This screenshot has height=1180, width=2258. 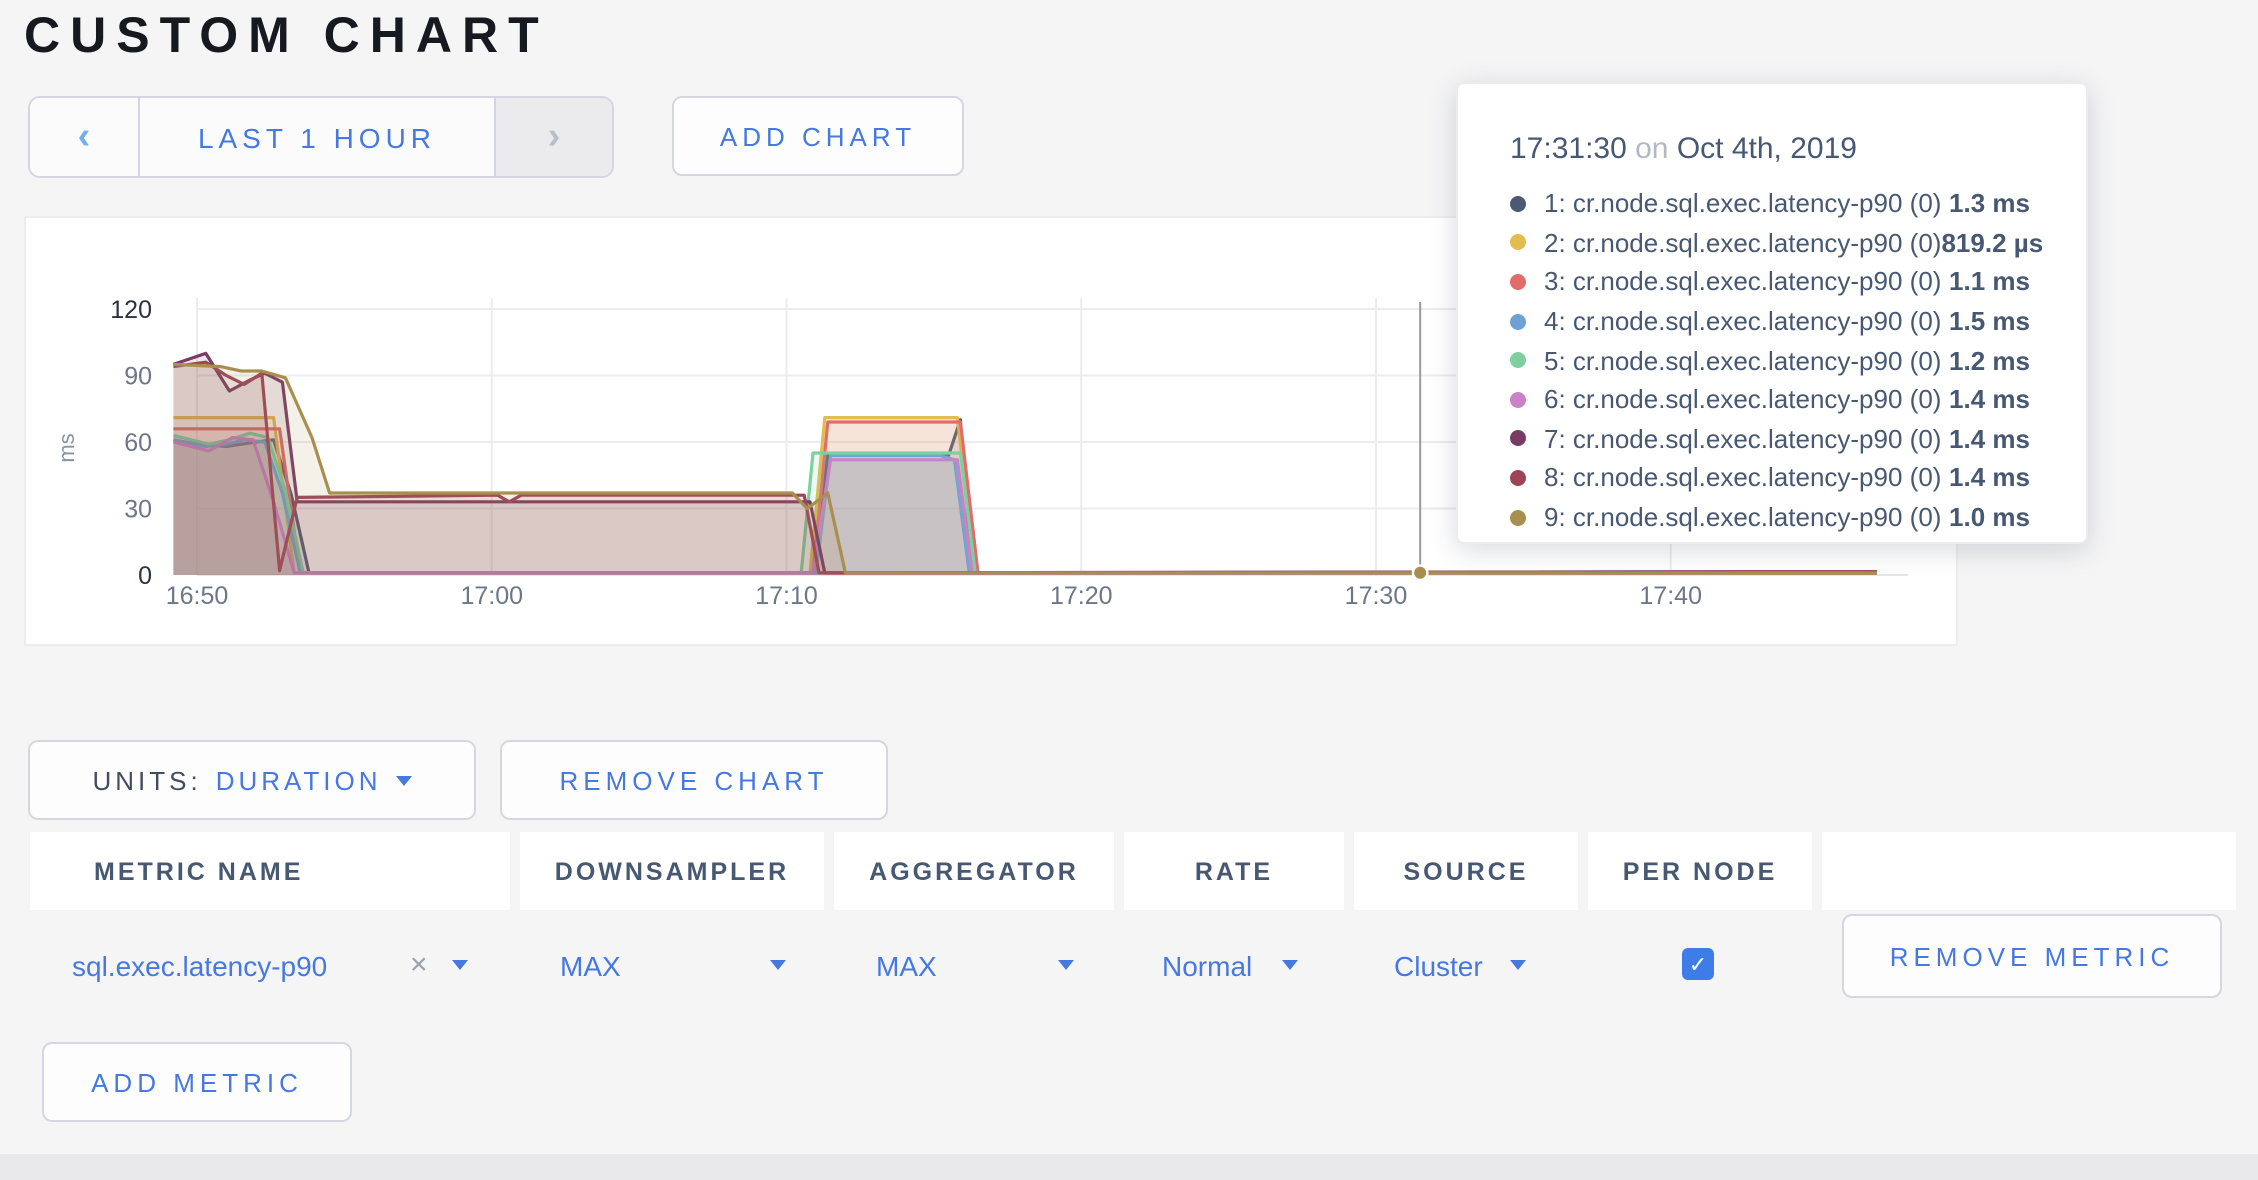 I want to click on remove-metric-button: REMOVE METRIC, so click(x=2032, y=956).